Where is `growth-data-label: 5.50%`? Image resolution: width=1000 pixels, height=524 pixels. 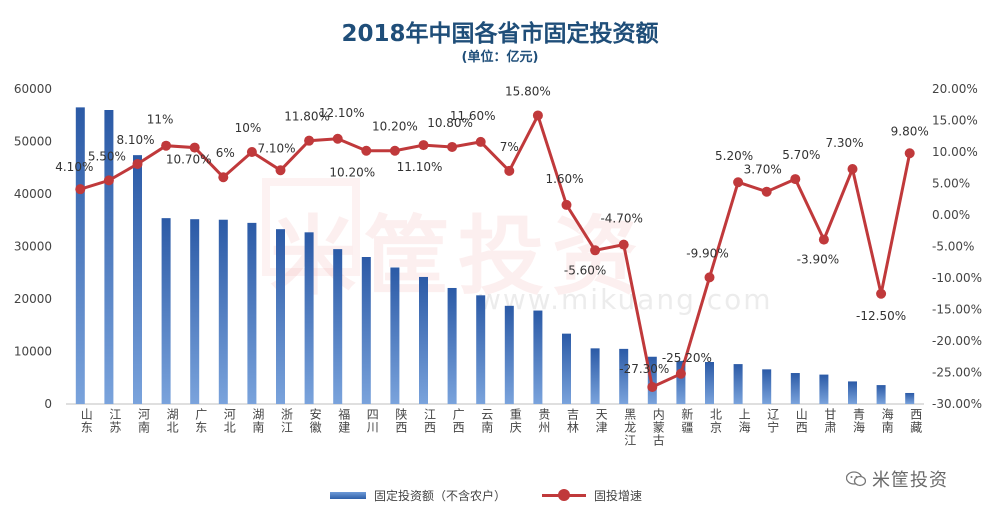
growth-data-label: 5.50% is located at coordinates (107, 156).